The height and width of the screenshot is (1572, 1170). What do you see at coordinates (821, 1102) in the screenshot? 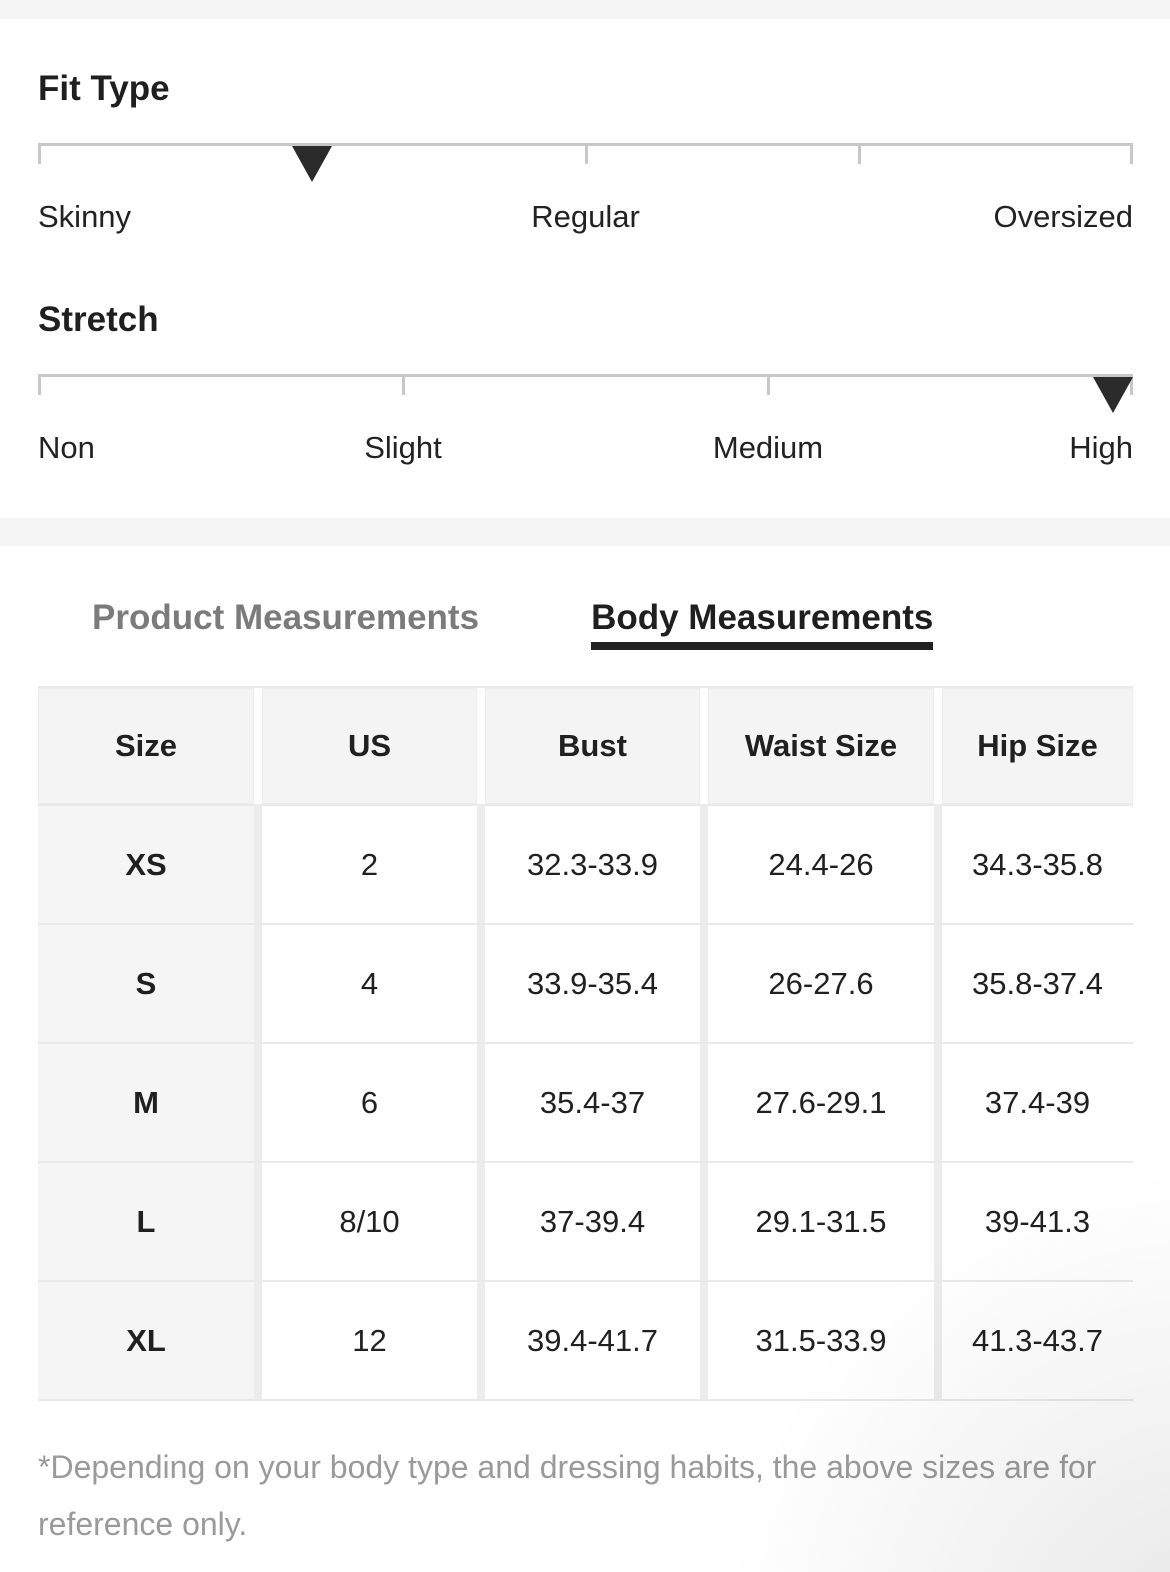
I see `waist-cell: 27.6-29.1` at bounding box center [821, 1102].